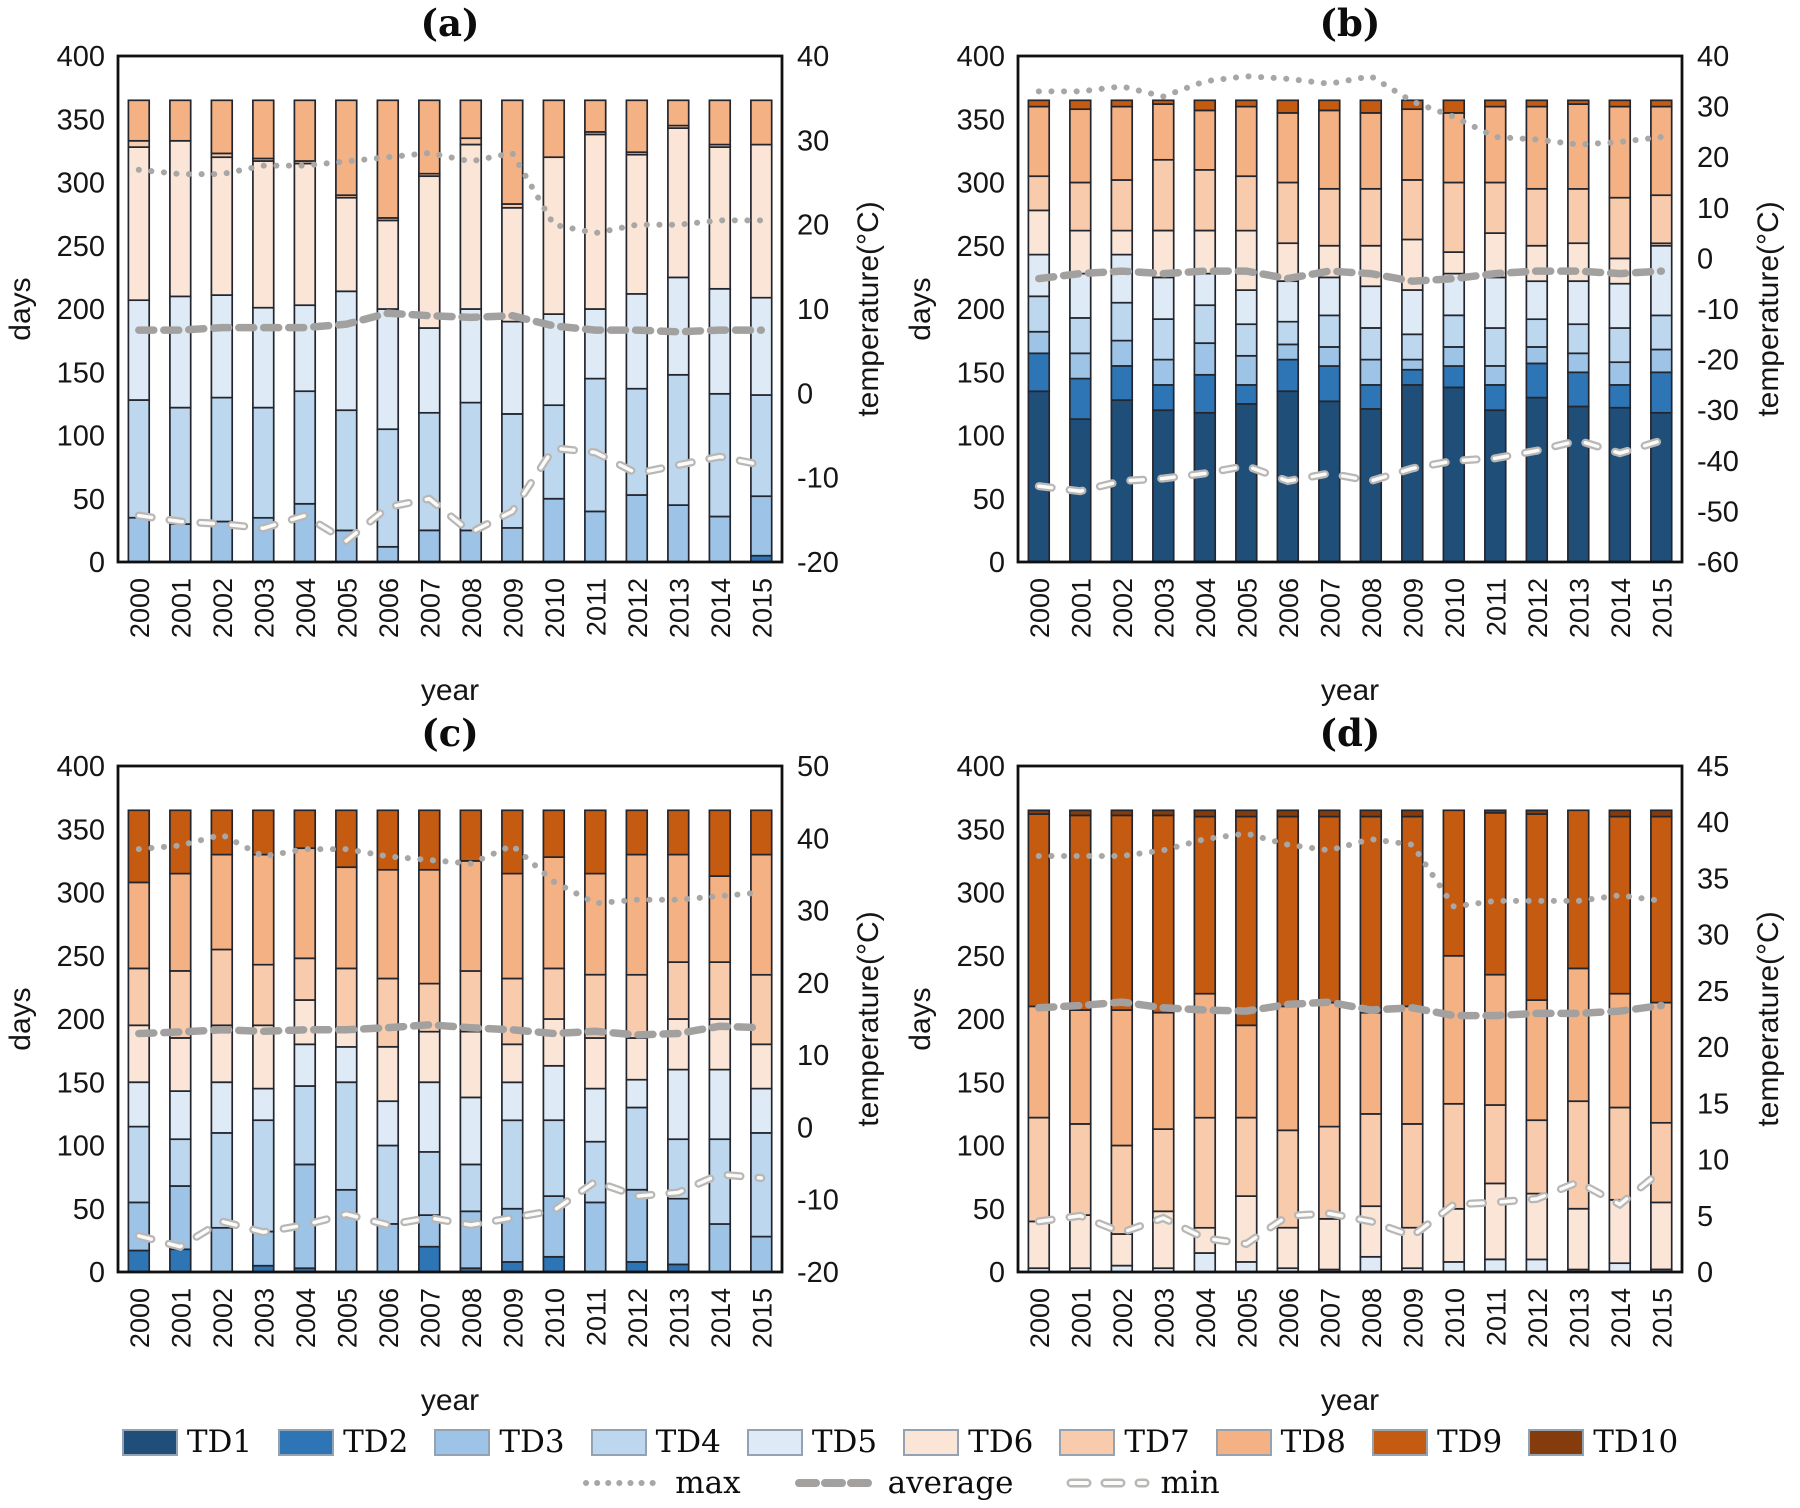 The width and height of the screenshot is (1800, 1508). What do you see at coordinates (818, 563) in the screenshot?
I see `right-tick-label: -20` at bounding box center [818, 563].